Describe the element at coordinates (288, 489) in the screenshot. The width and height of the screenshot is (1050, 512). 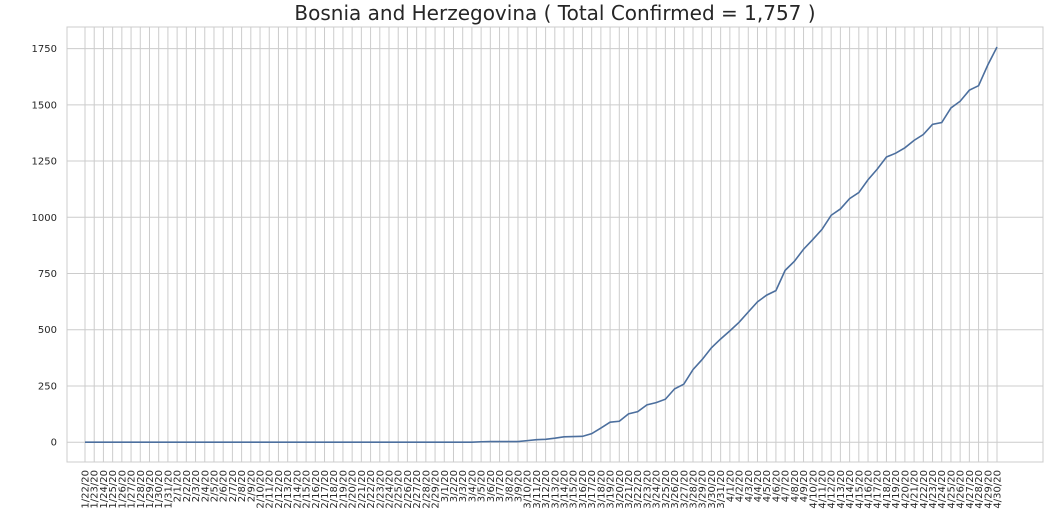
I see `x-tick-label: 2/13/20` at that location.